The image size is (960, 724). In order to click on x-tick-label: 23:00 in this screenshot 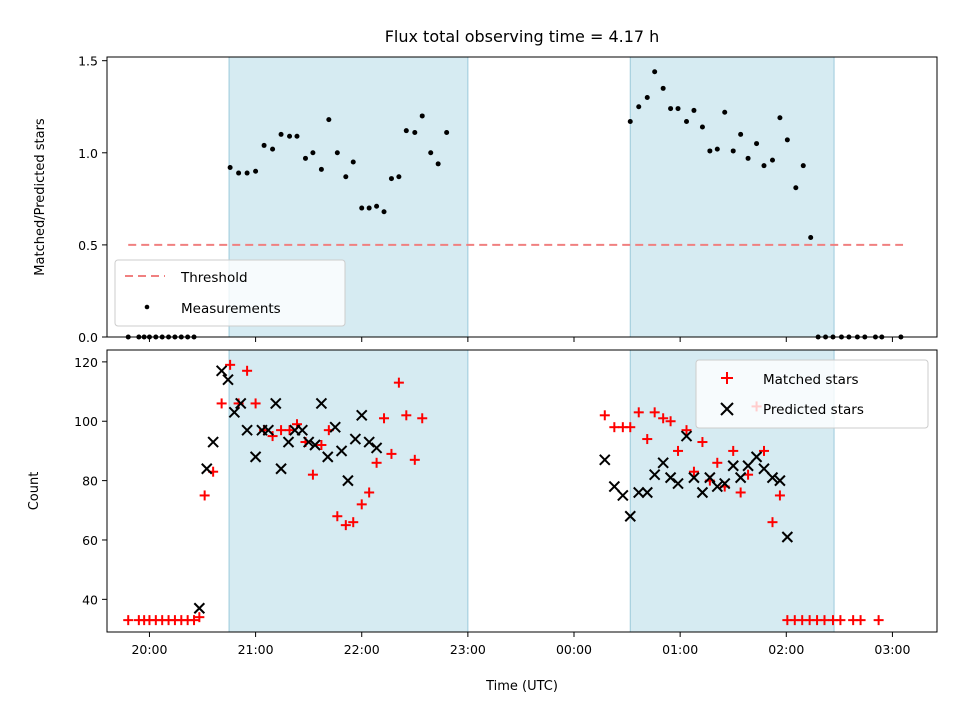, I will do `click(468, 649)`.